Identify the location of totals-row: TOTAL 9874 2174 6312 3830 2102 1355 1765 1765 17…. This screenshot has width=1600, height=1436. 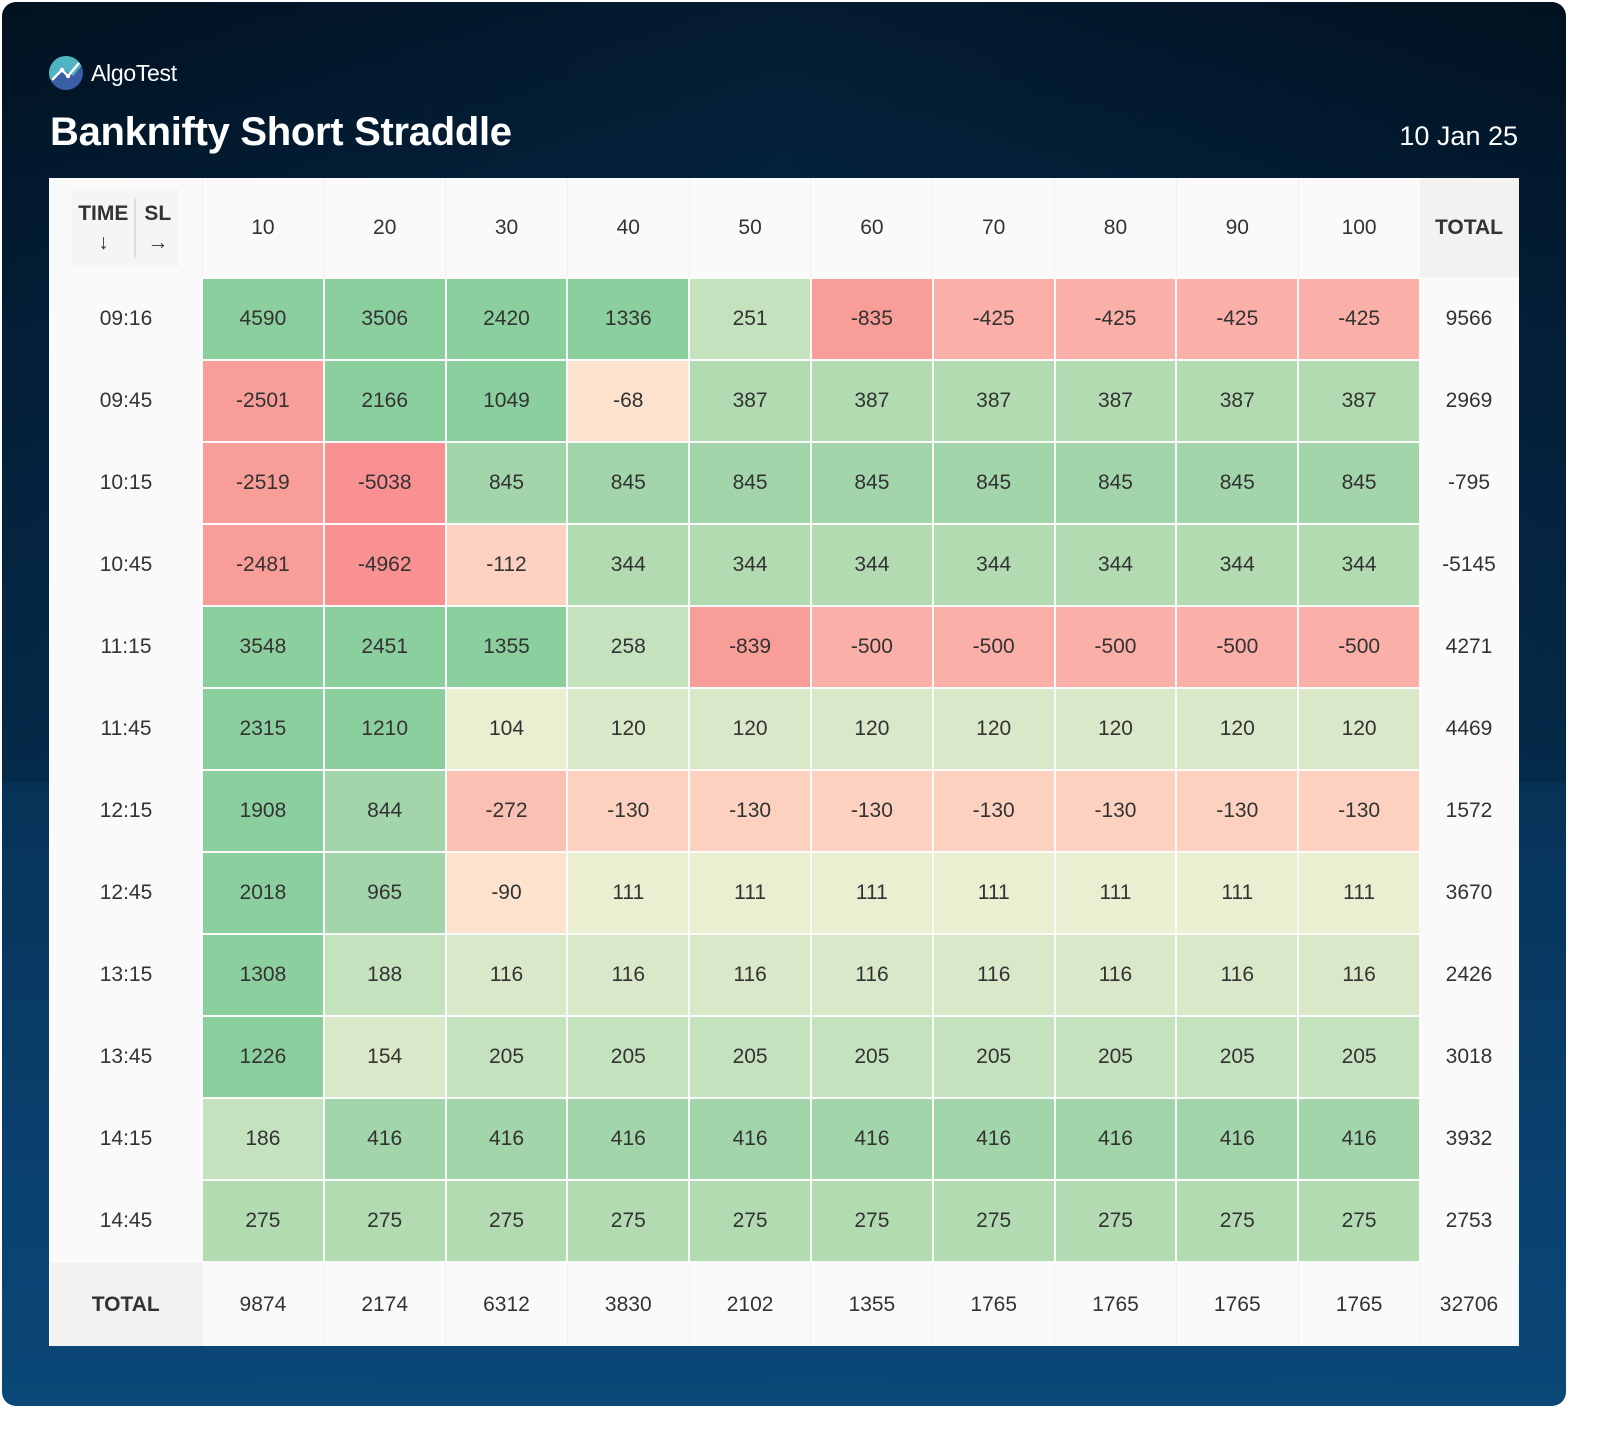
(784, 1304).